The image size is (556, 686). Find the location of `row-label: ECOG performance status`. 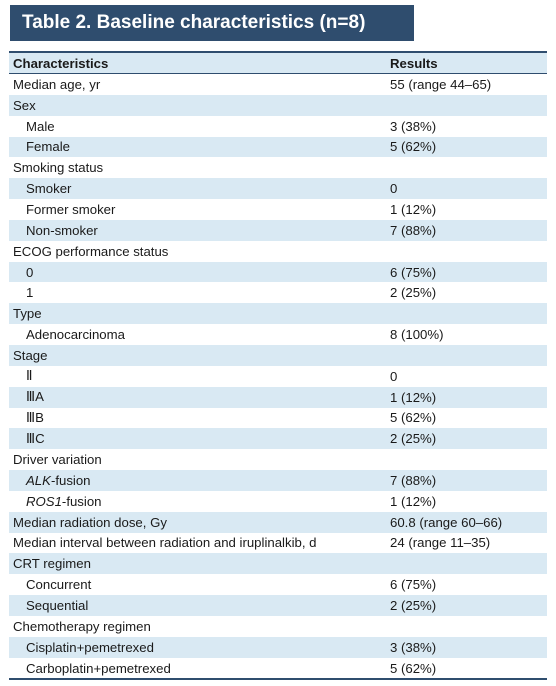

row-label: ECOG performance status is located at coordinates (91, 251).